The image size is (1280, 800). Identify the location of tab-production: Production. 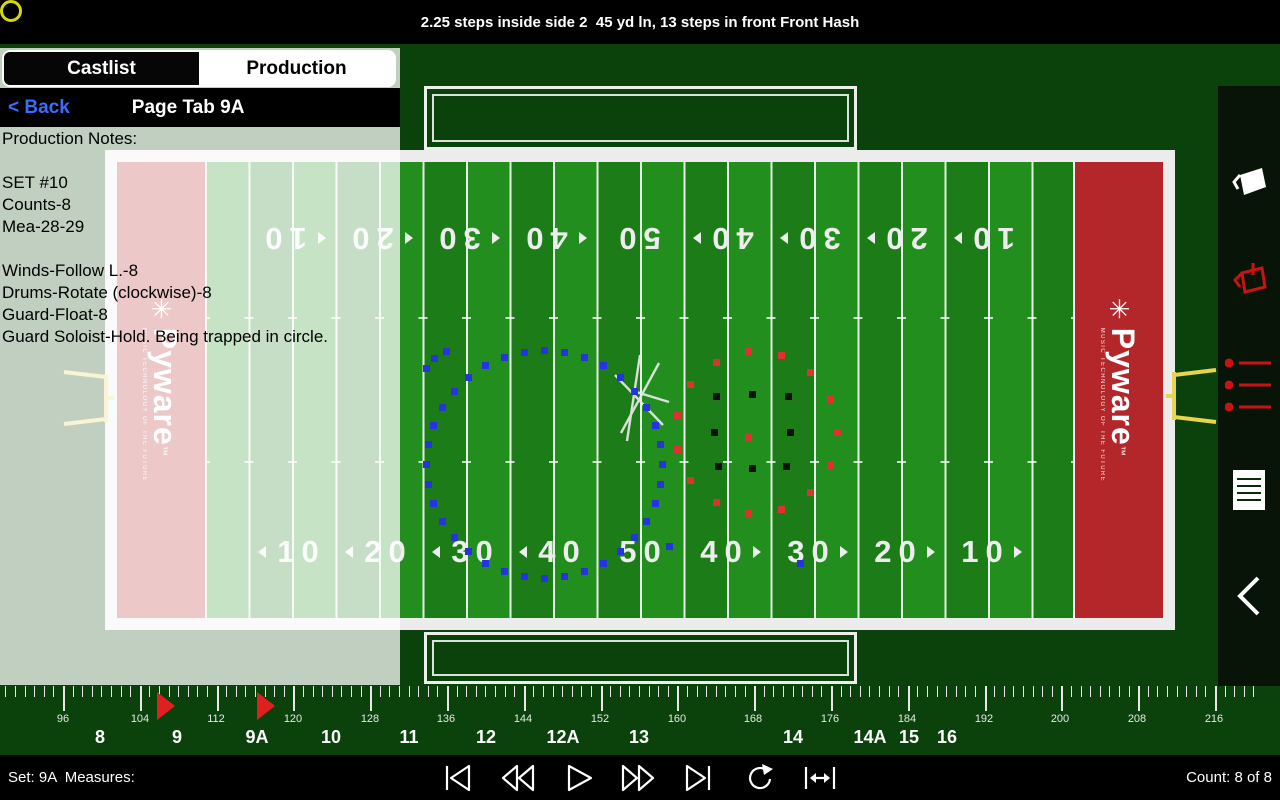
(296, 68).